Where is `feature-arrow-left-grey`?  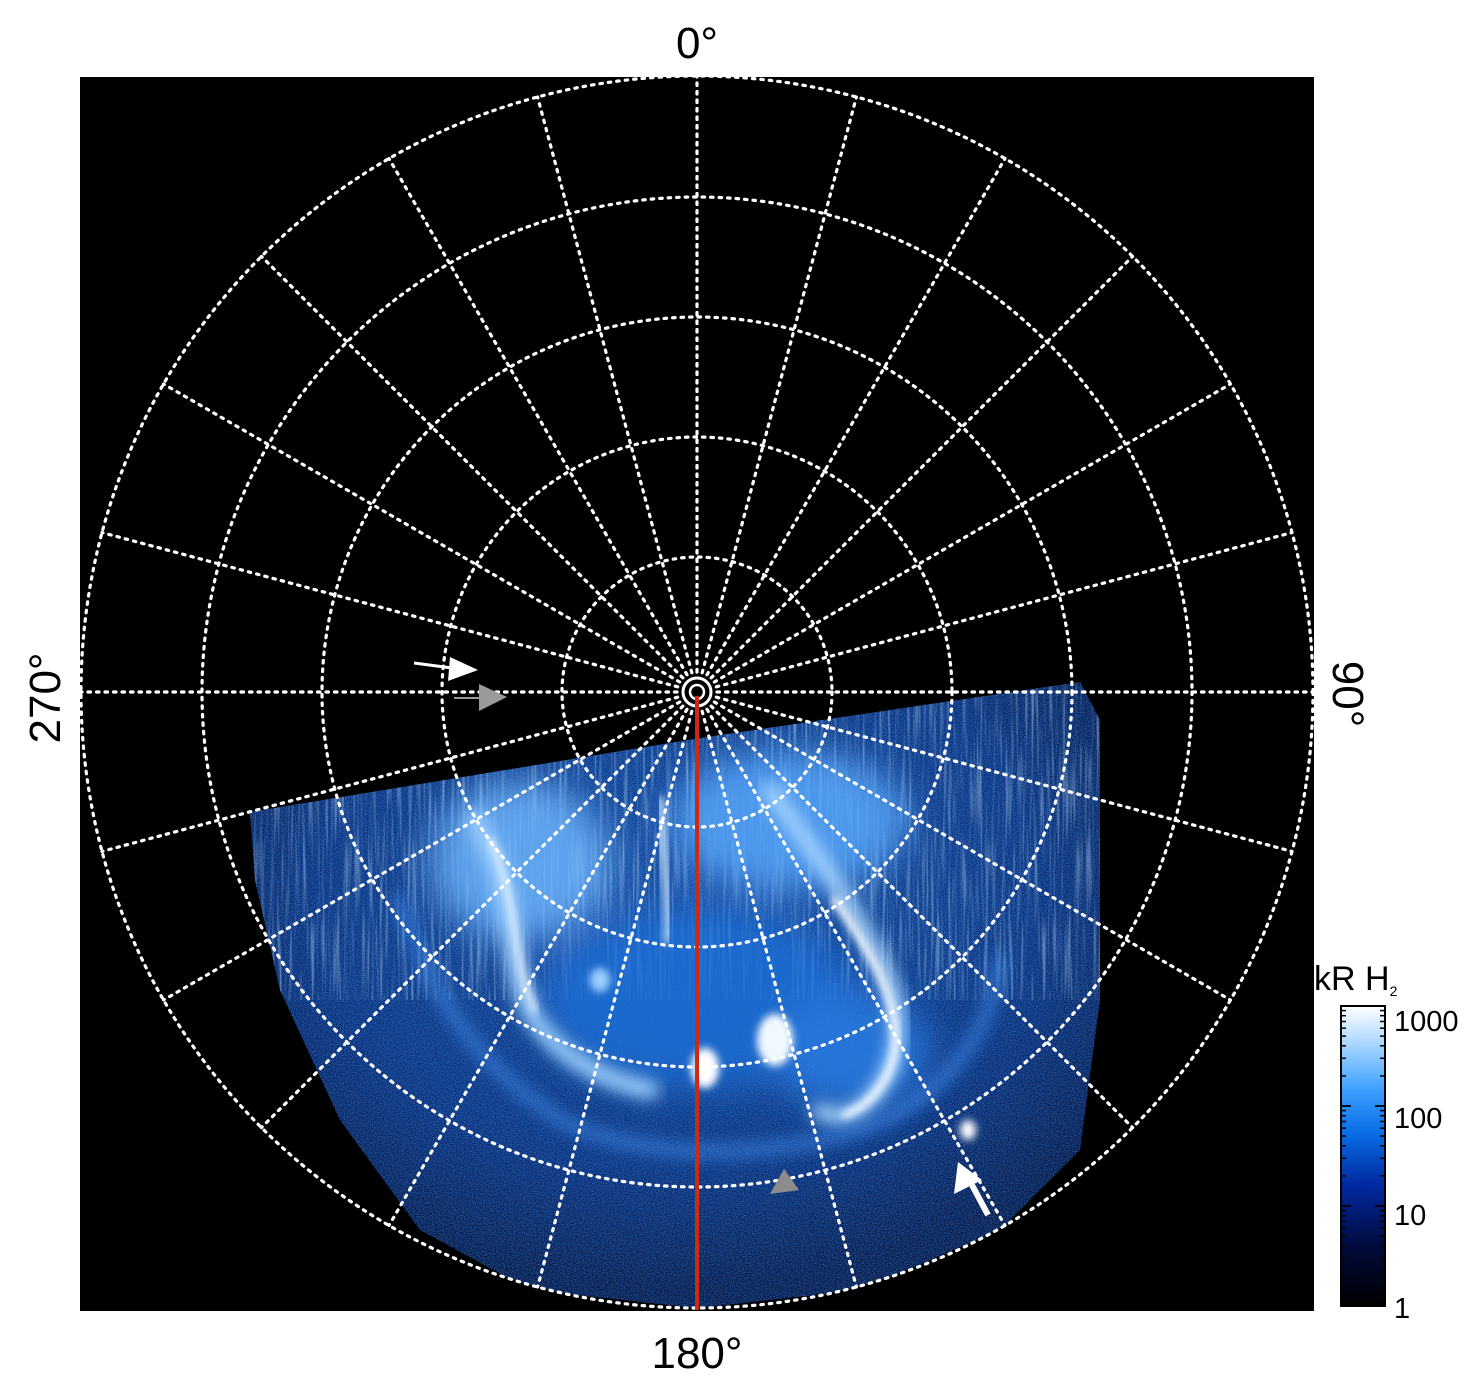
feature-arrow-left-grey is located at coordinates (480, 697).